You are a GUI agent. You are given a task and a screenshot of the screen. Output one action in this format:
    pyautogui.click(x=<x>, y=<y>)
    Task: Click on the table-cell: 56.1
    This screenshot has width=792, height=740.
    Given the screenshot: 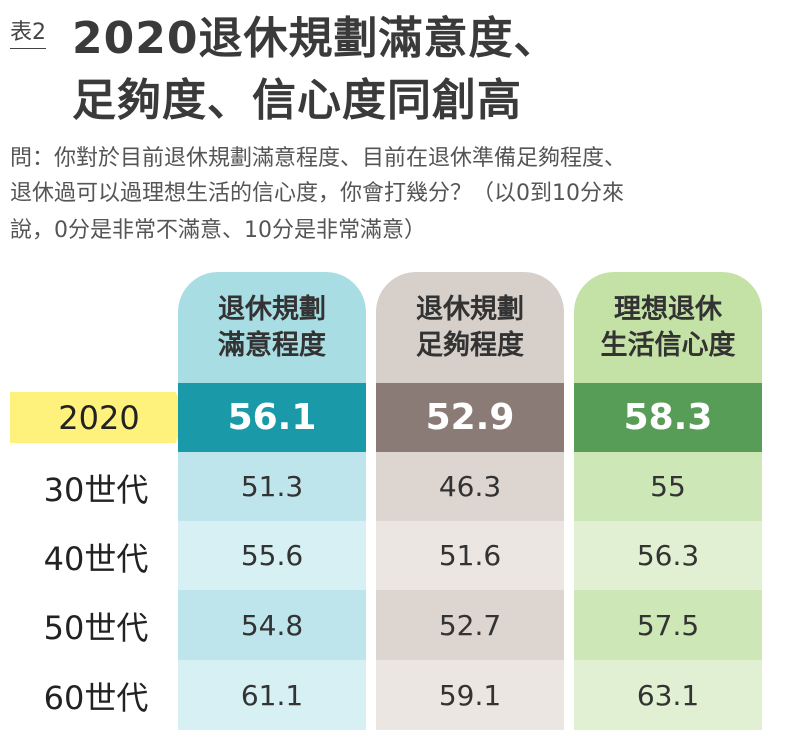 What is the action you would take?
    pyautogui.click(x=272, y=417)
    